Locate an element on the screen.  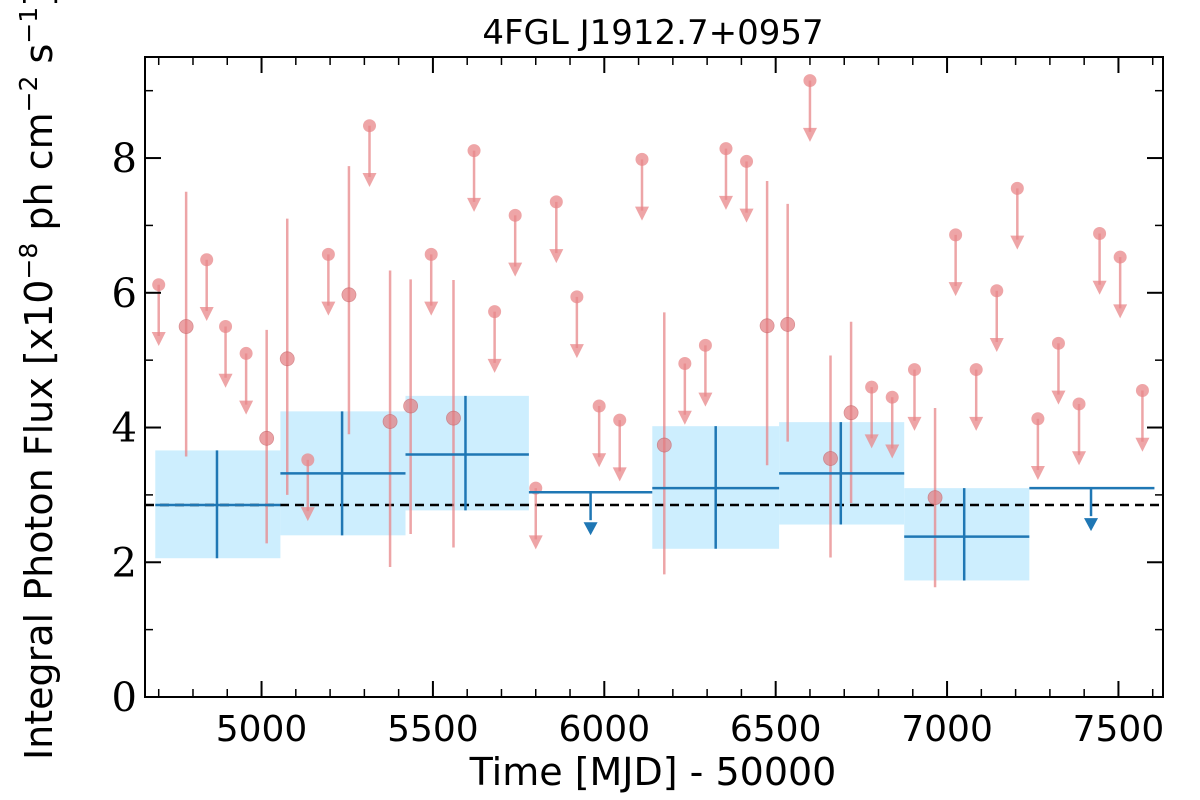
y-tick-label: 6 is located at coordinates (124, 294).